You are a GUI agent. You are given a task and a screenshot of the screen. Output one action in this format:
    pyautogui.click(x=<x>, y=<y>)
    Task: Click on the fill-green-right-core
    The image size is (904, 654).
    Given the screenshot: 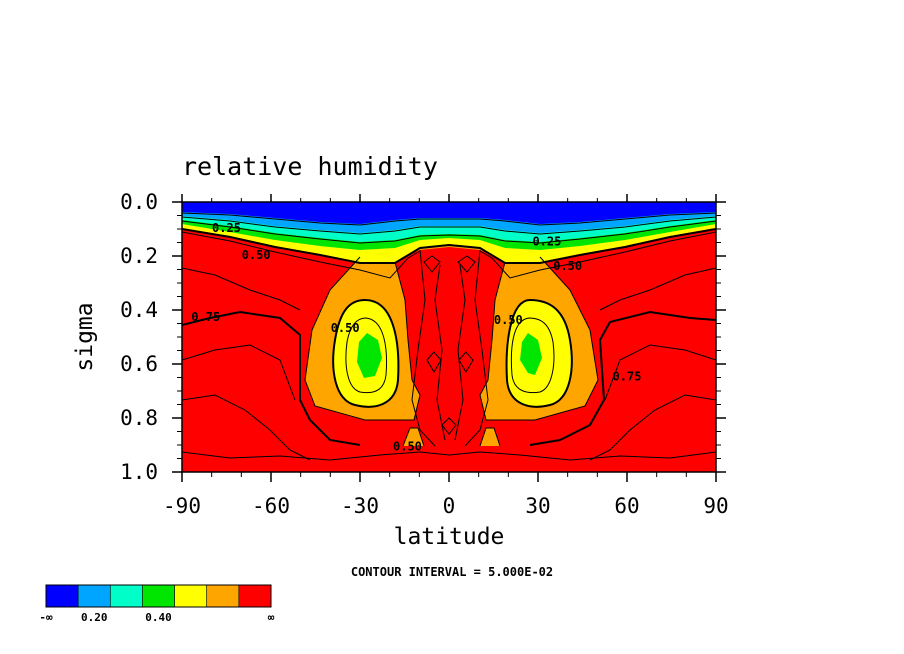 What is the action you would take?
    pyautogui.click(x=531, y=354)
    